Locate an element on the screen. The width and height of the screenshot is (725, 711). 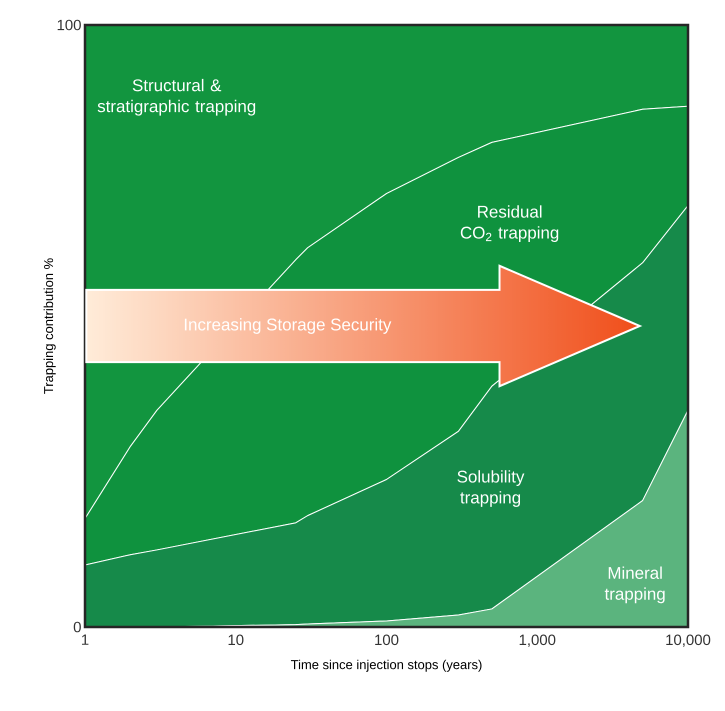
x-tick-label: 100 is located at coordinates (386, 640).